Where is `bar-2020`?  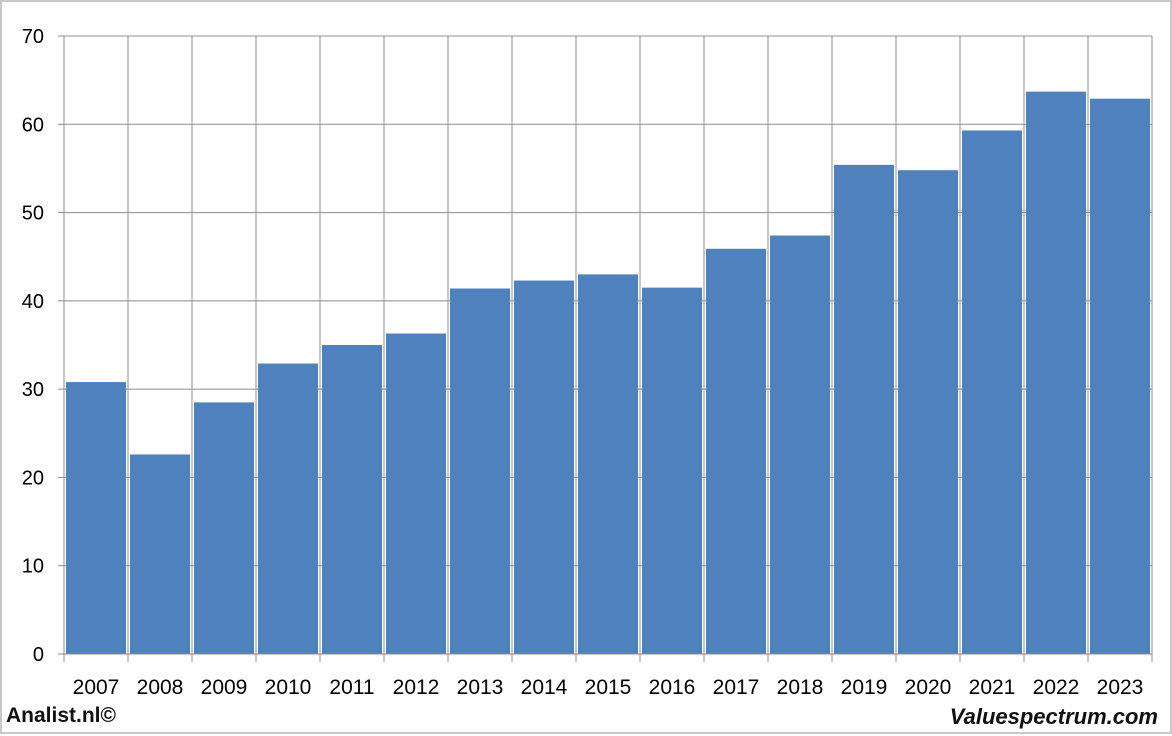 bar-2020 is located at coordinates (928, 412).